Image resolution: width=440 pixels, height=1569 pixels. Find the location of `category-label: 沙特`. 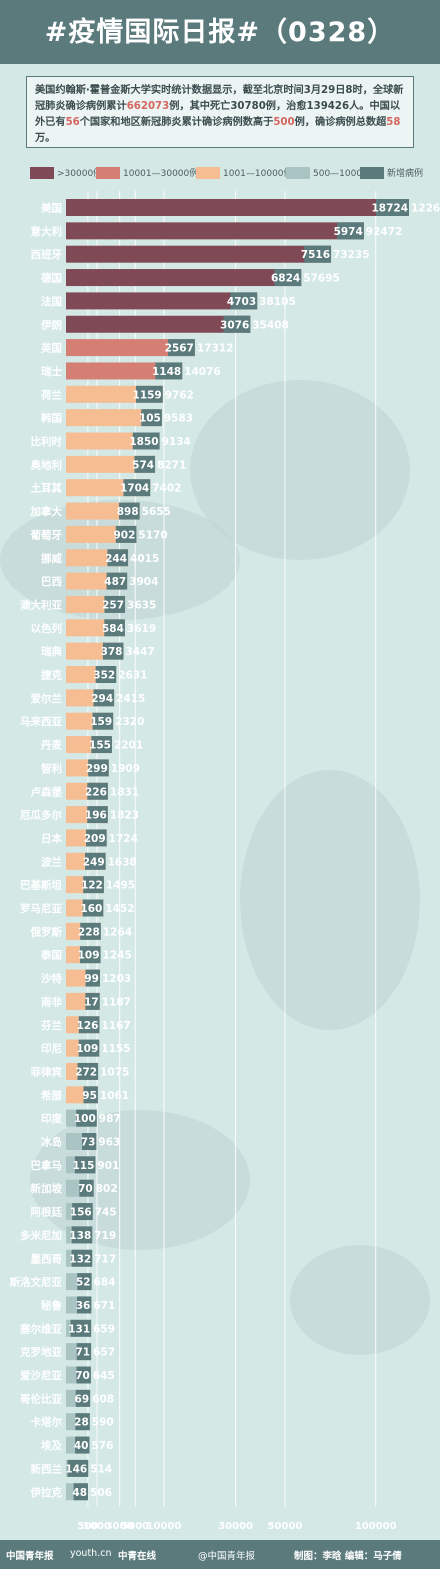

category-label: 沙特 is located at coordinates (51, 978).